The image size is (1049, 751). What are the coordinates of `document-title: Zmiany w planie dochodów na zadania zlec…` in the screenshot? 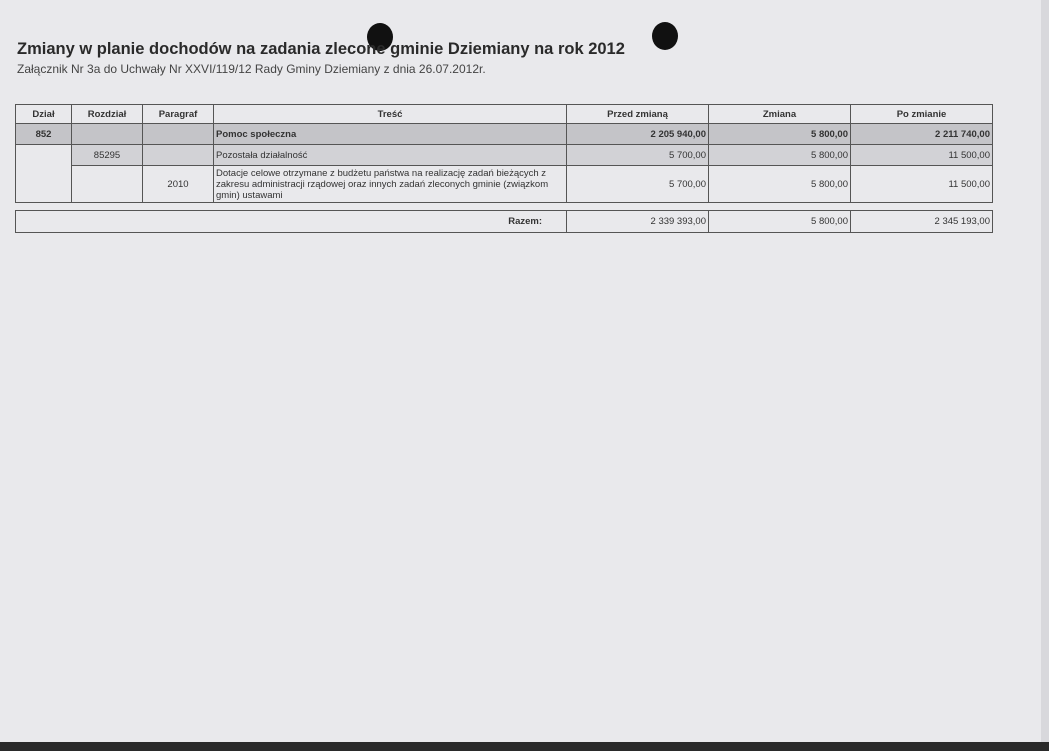 It's located at (321, 49).